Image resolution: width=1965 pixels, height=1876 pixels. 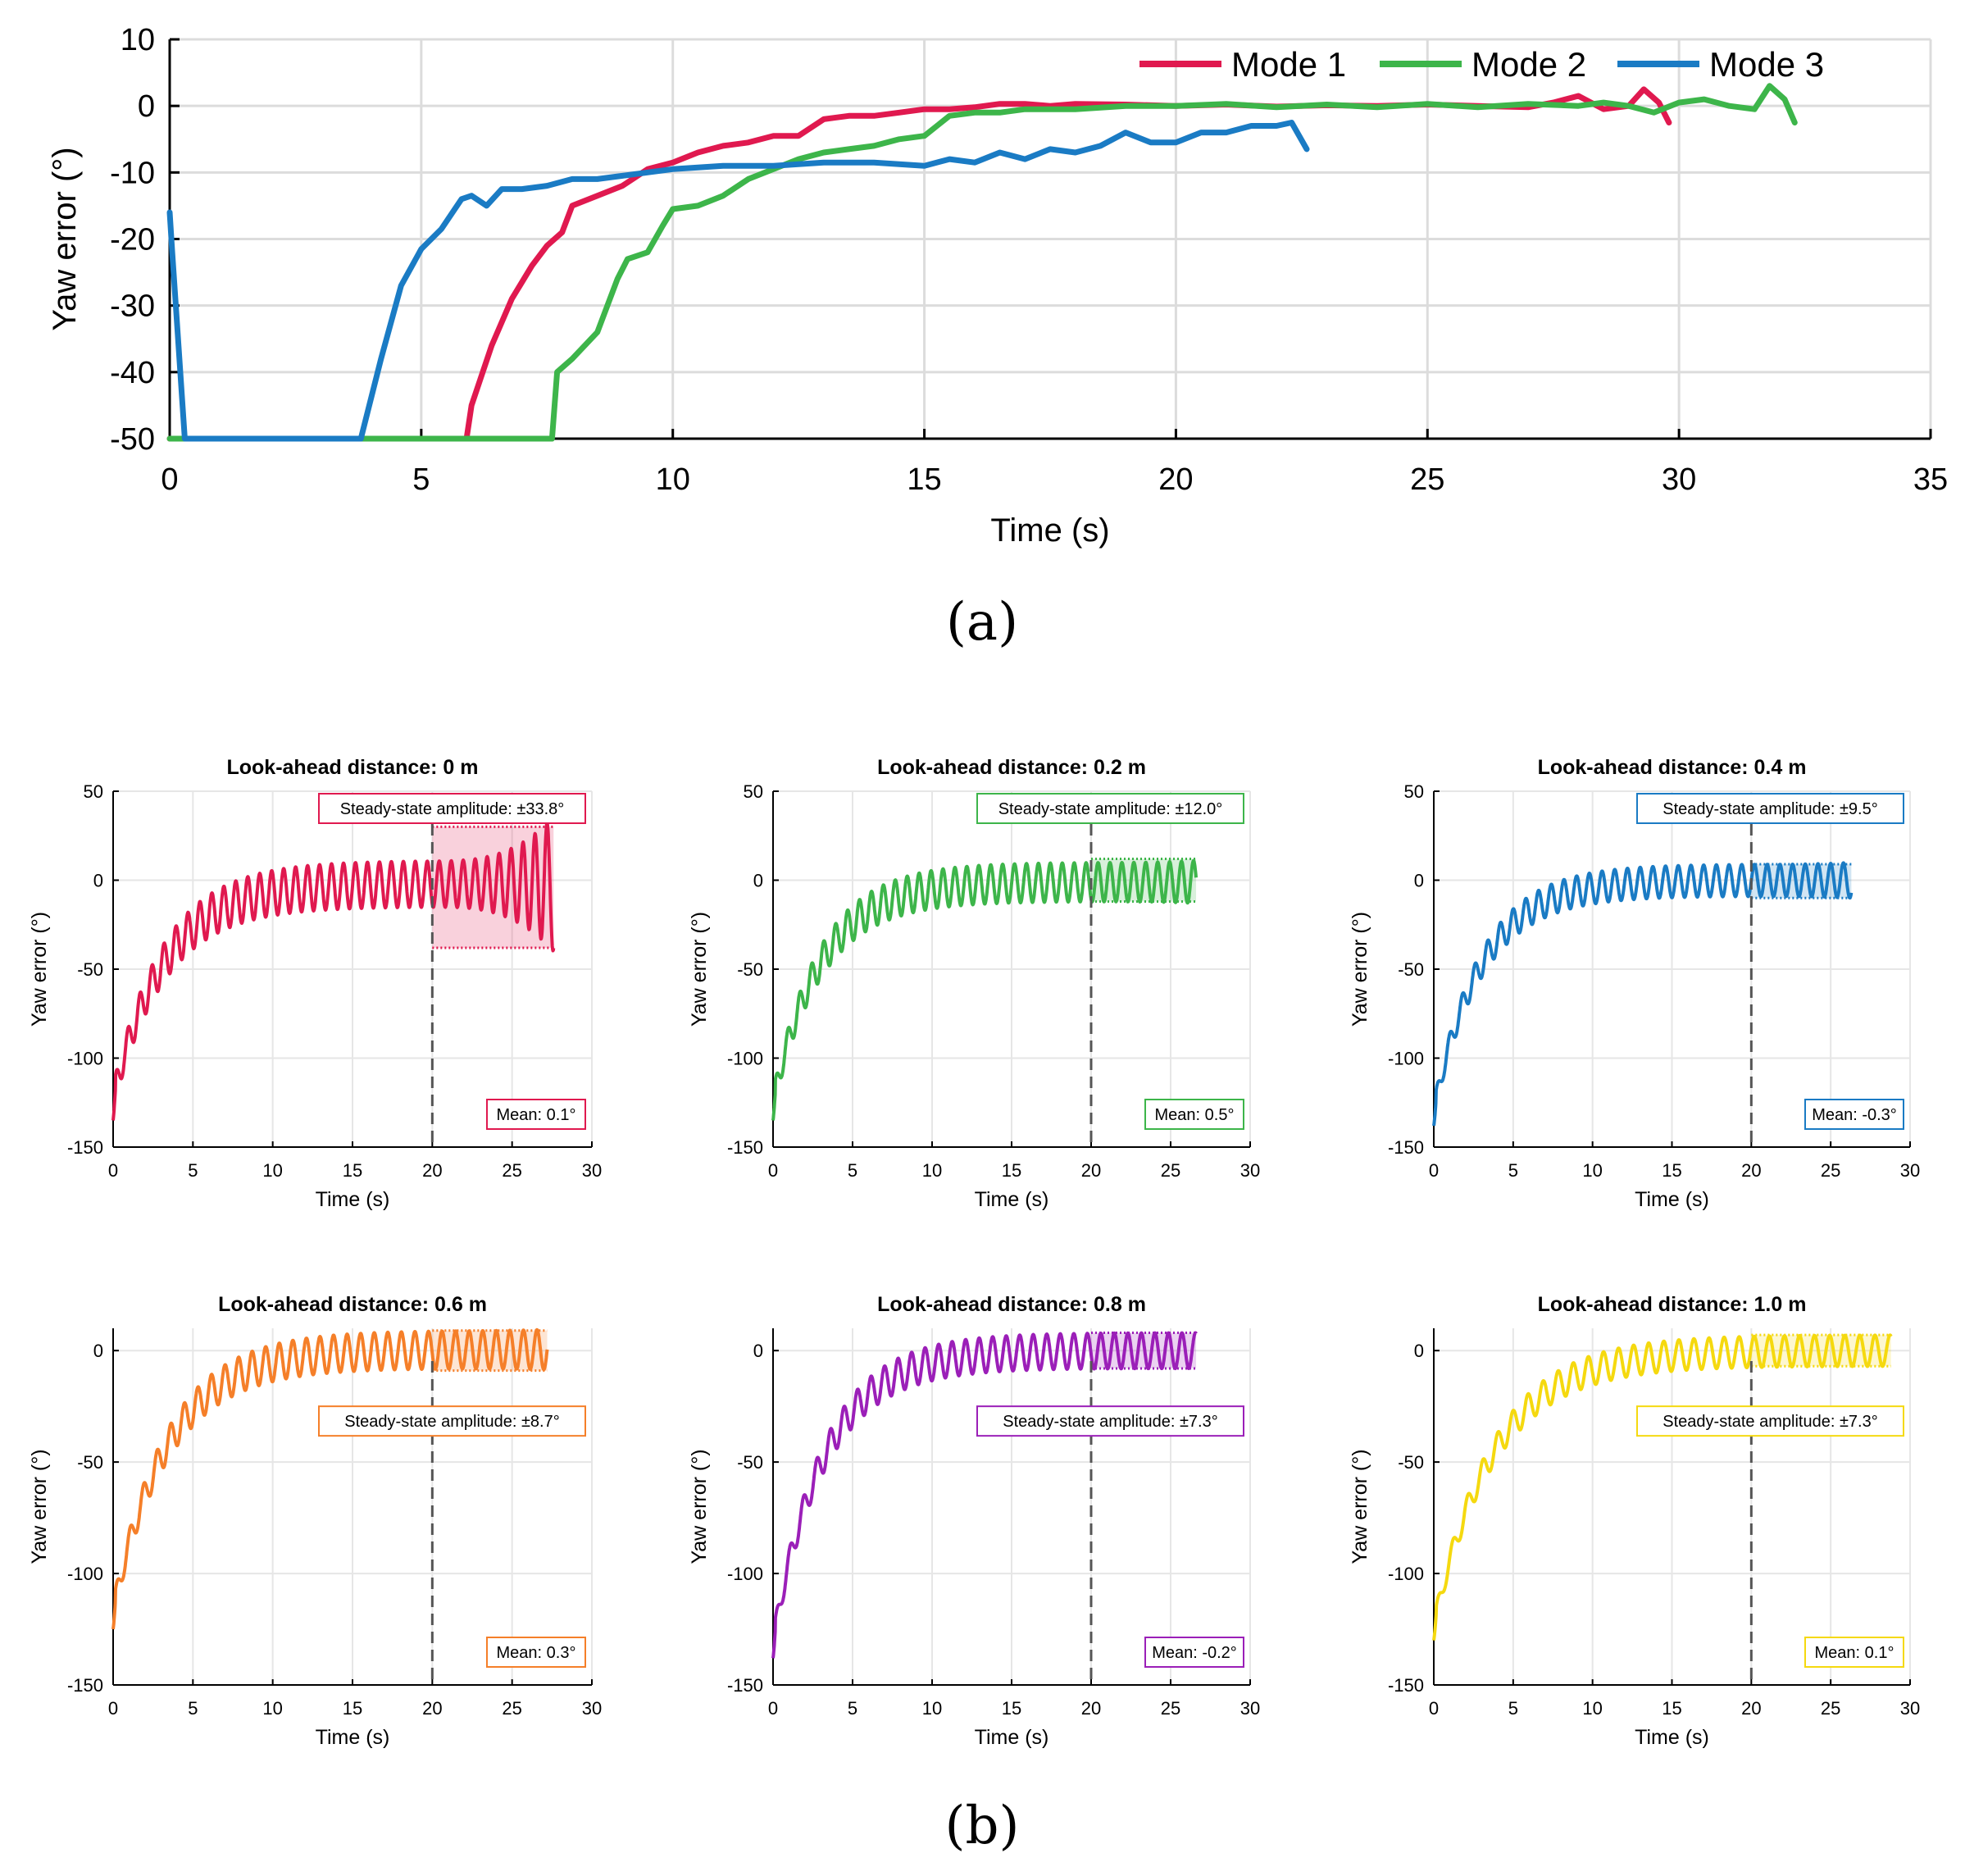 What do you see at coordinates (132, 373) in the screenshot?
I see `y-tick-label: -40` at bounding box center [132, 373].